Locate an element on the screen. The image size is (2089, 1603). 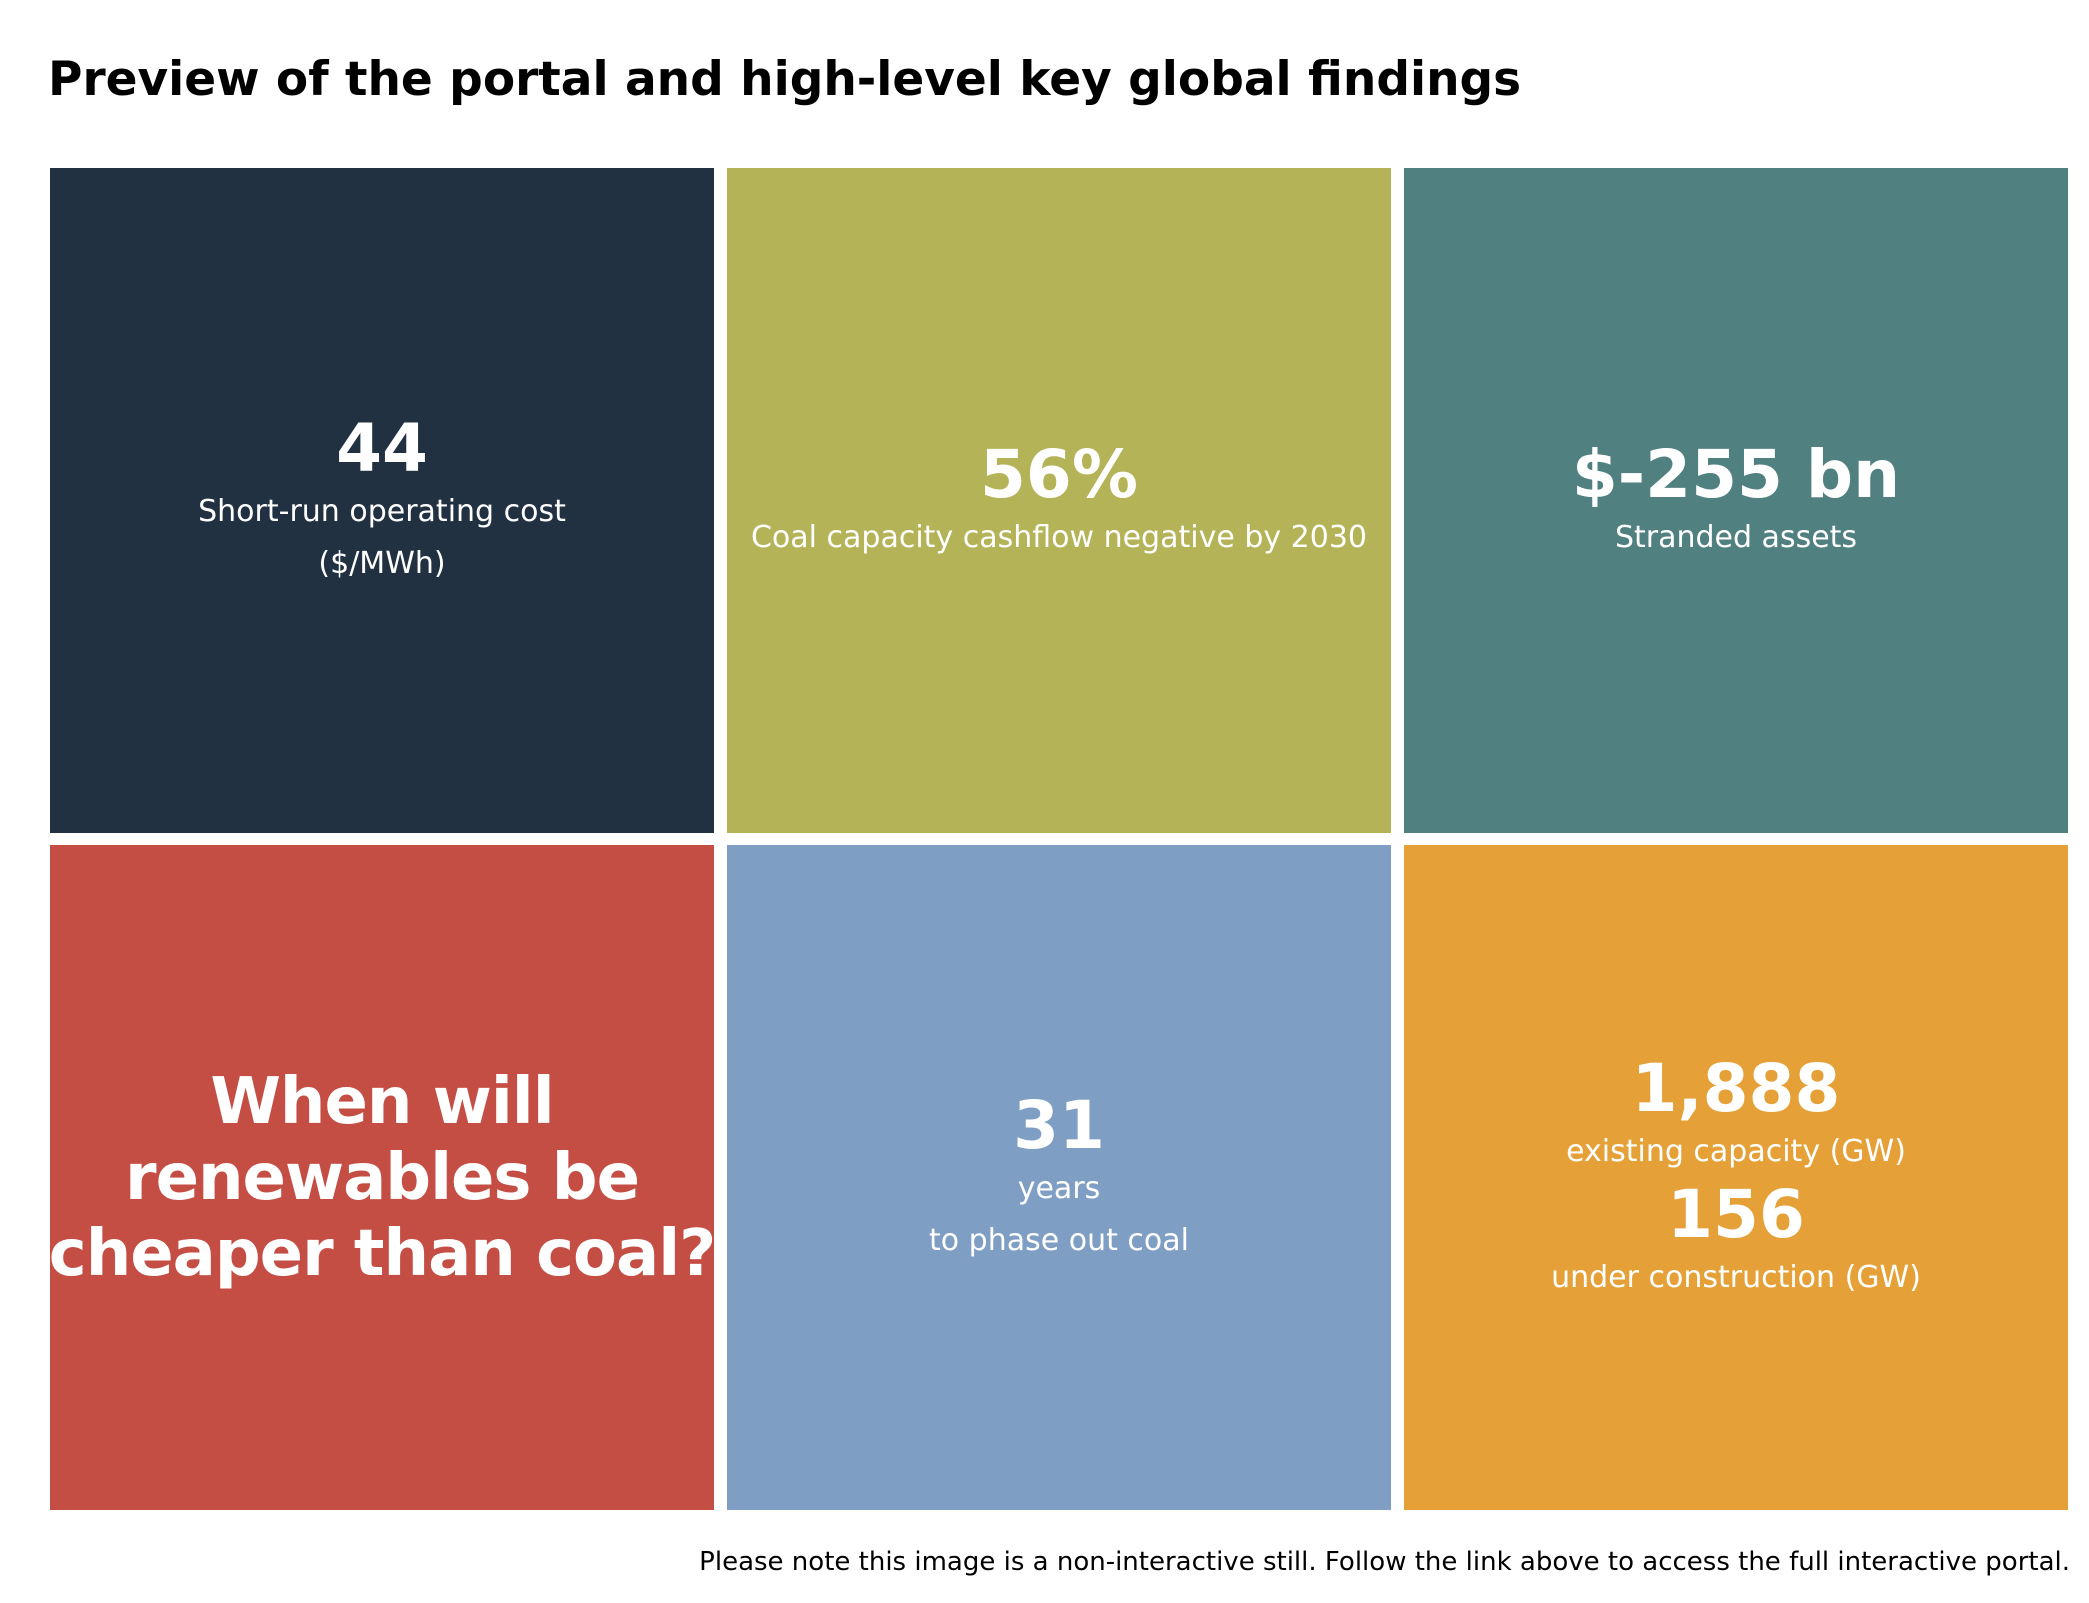
under-construction-label: under construction (GW) is located at coordinates (1736, 1277).